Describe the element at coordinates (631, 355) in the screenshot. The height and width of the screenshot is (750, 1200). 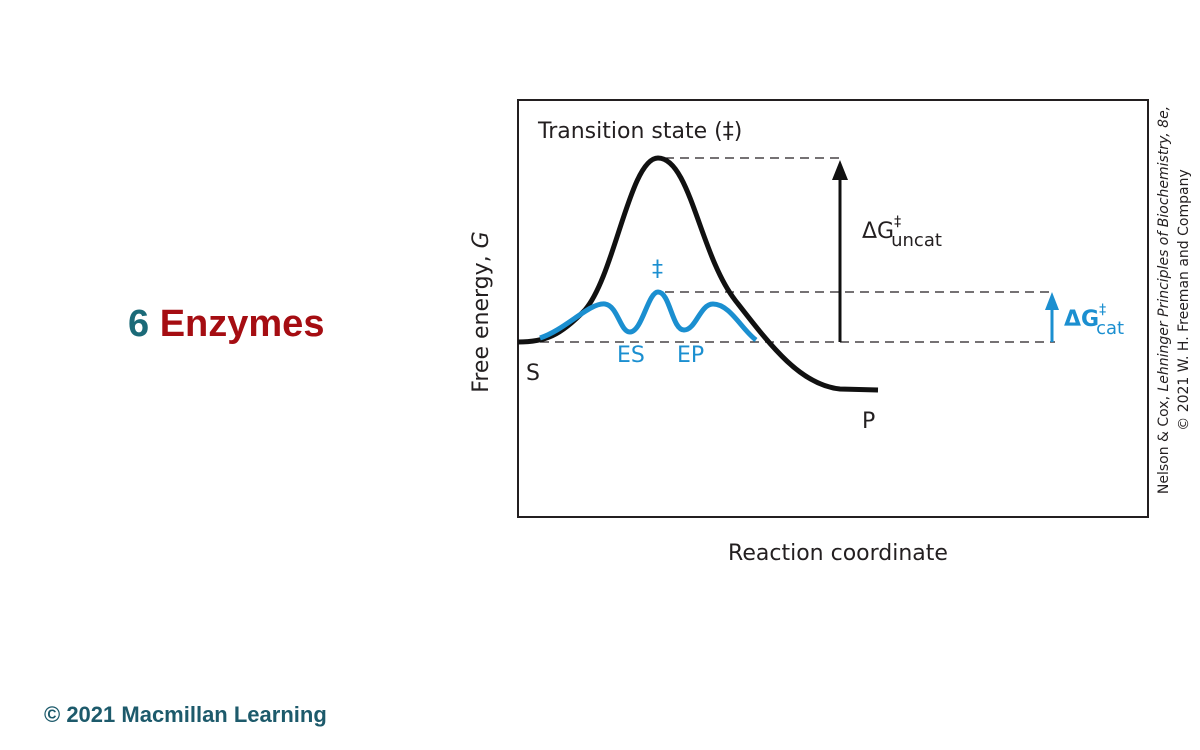
I see `es-label: ES` at that location.